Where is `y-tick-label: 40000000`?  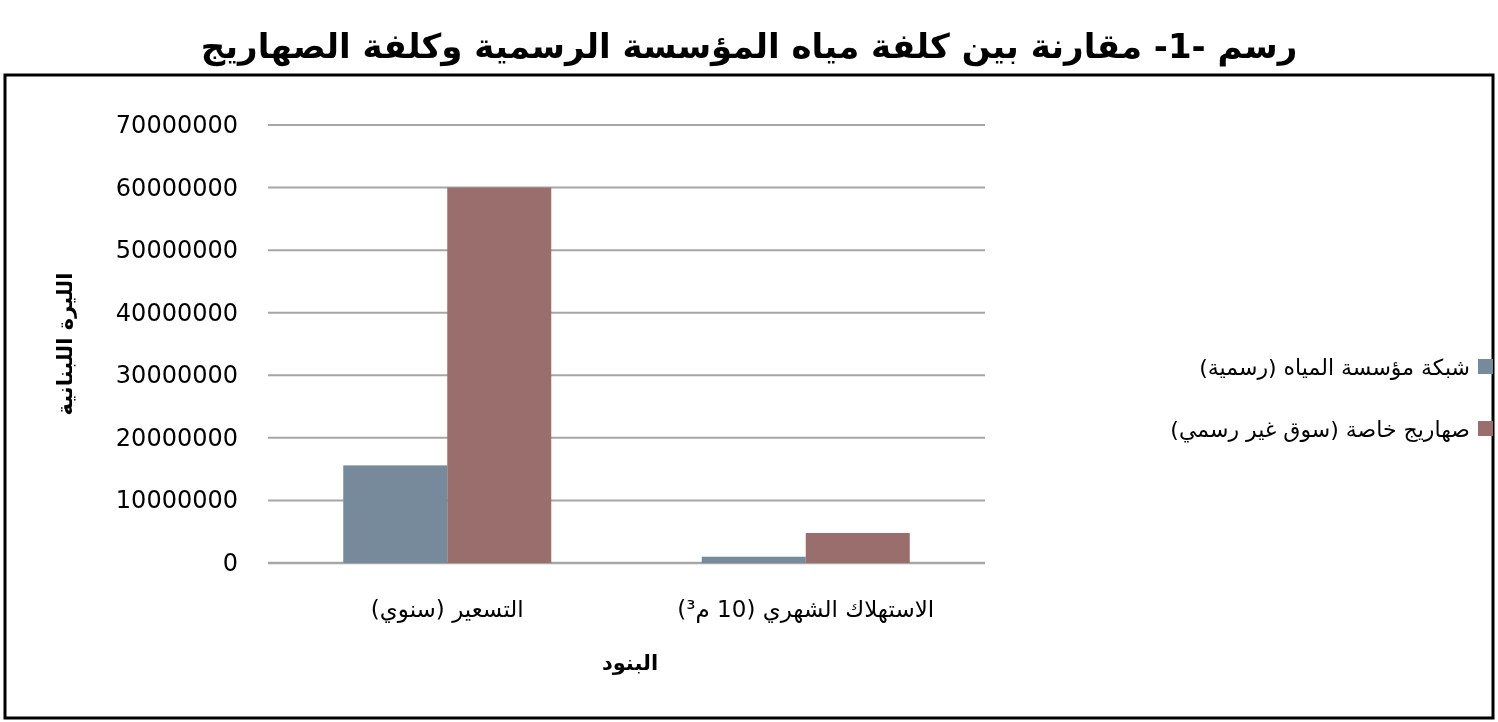 y-tick-label: 40000000 is located at coordinates (176, 312).